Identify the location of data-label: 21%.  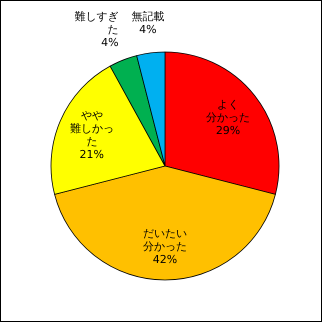
(92, 154).